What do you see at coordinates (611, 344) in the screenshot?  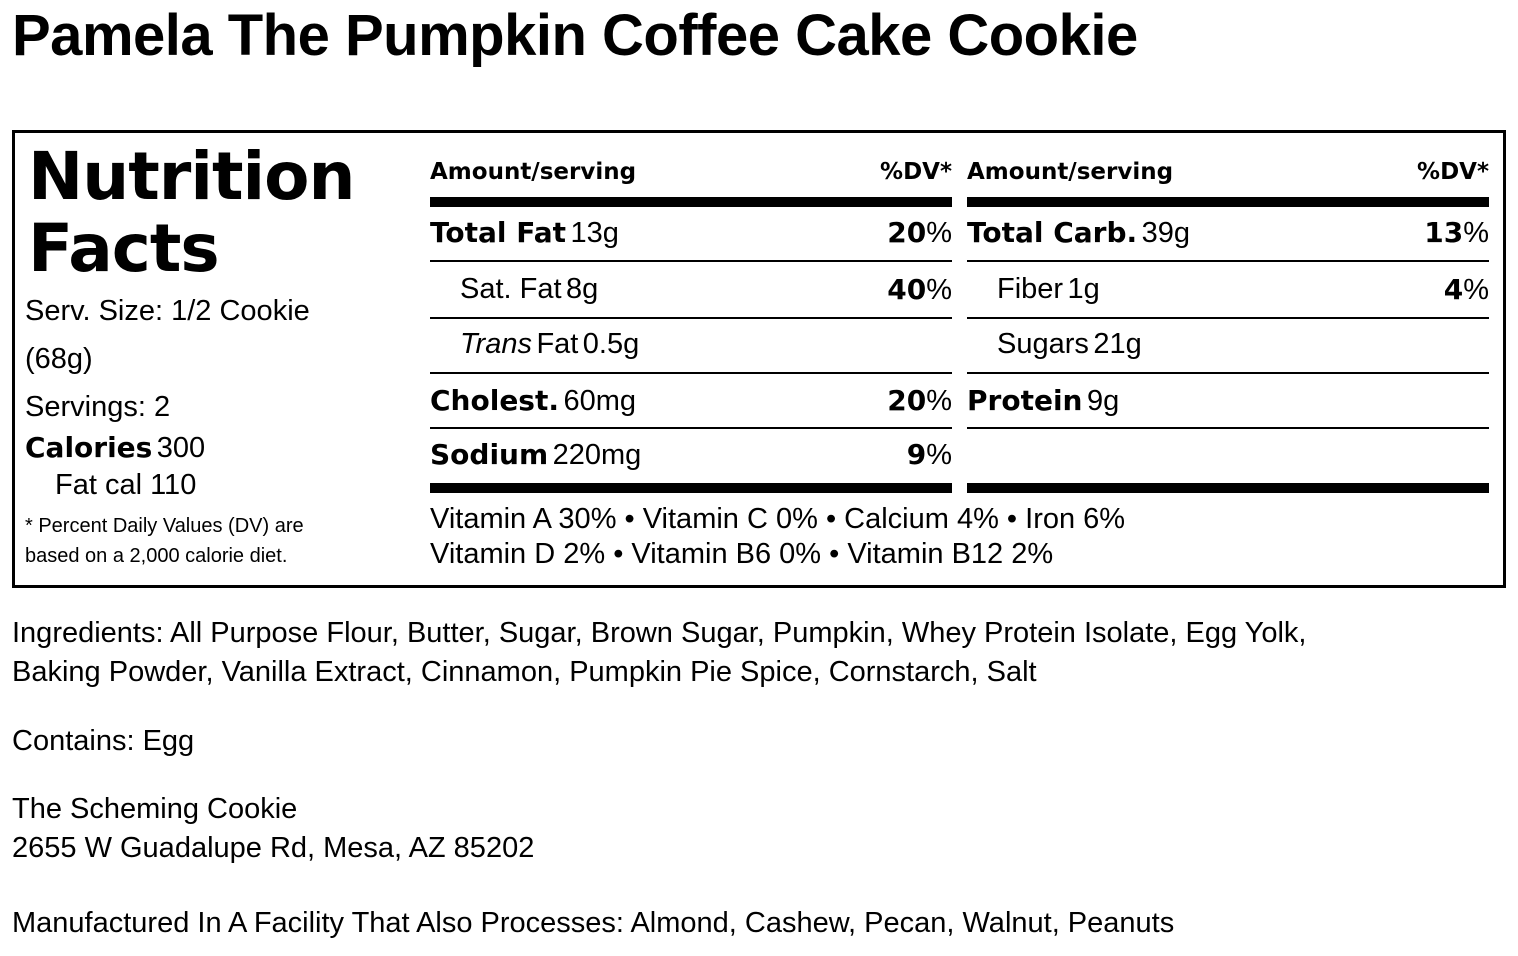 I see `nutrient-amount: 0.5g` at bounding box center [611, 344].